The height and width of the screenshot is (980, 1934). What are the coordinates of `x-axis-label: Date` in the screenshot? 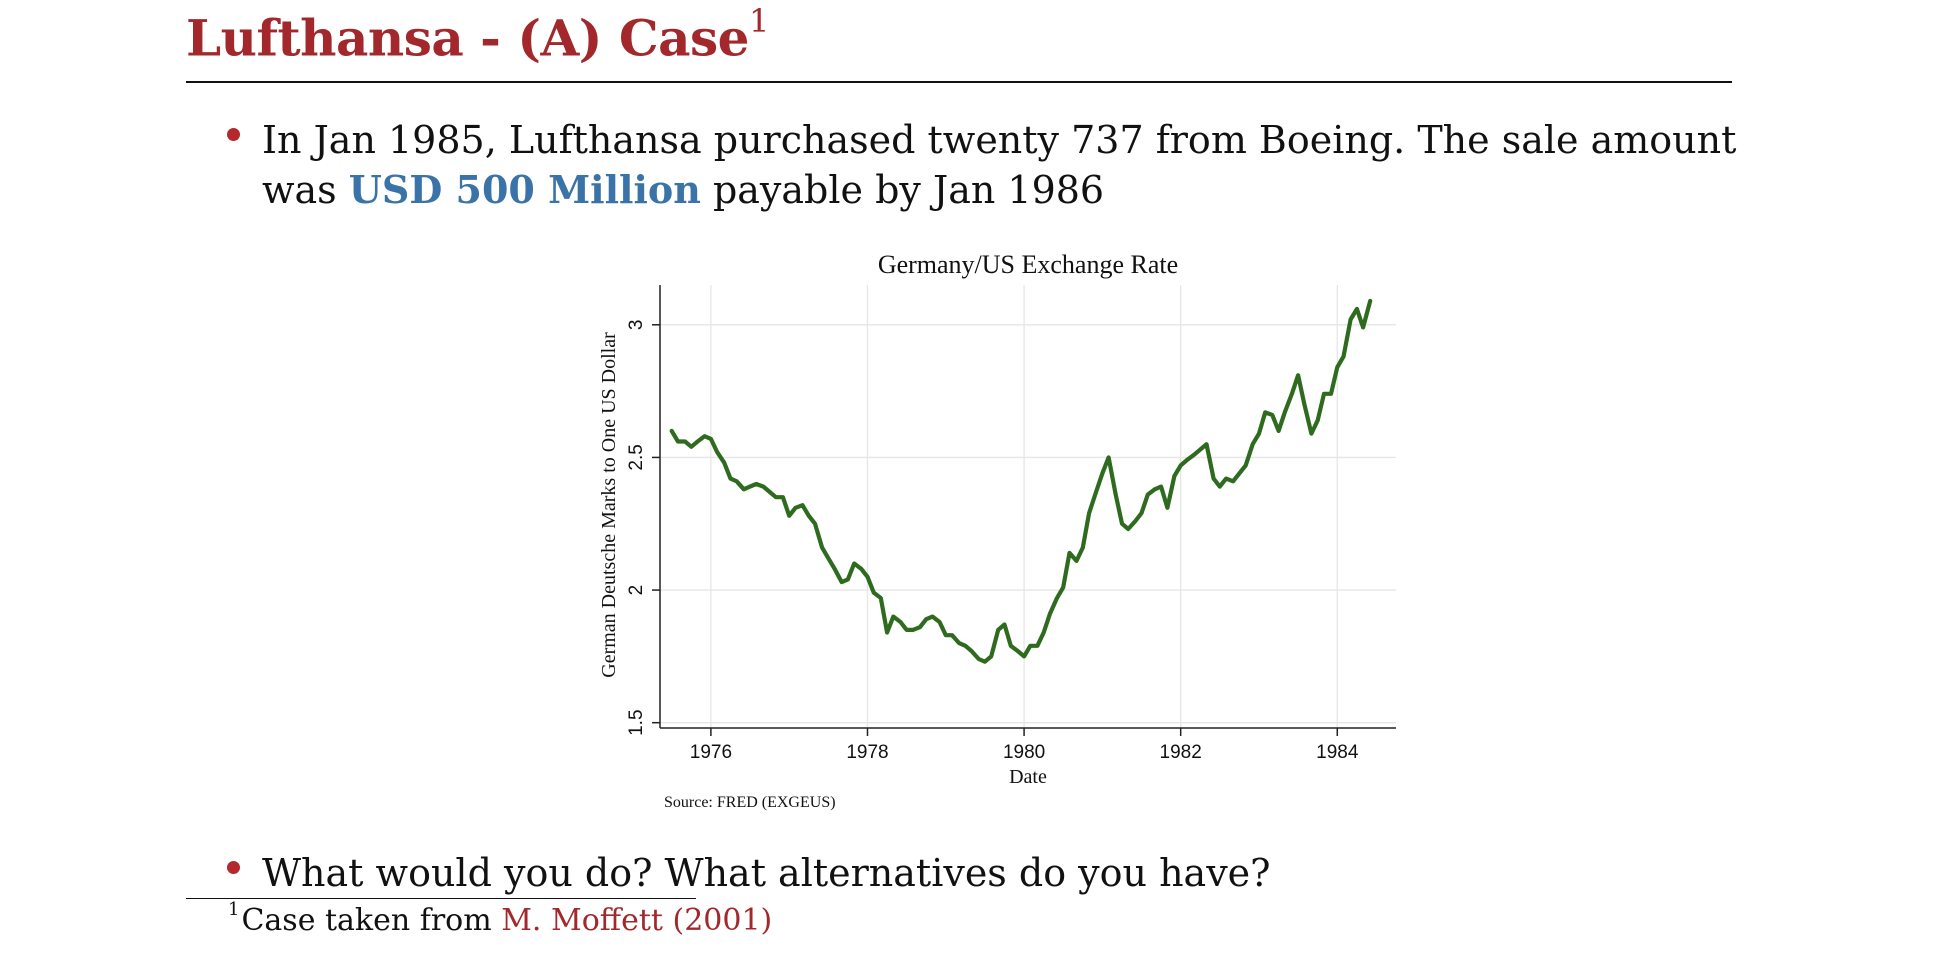 It's located at (1028, 777).